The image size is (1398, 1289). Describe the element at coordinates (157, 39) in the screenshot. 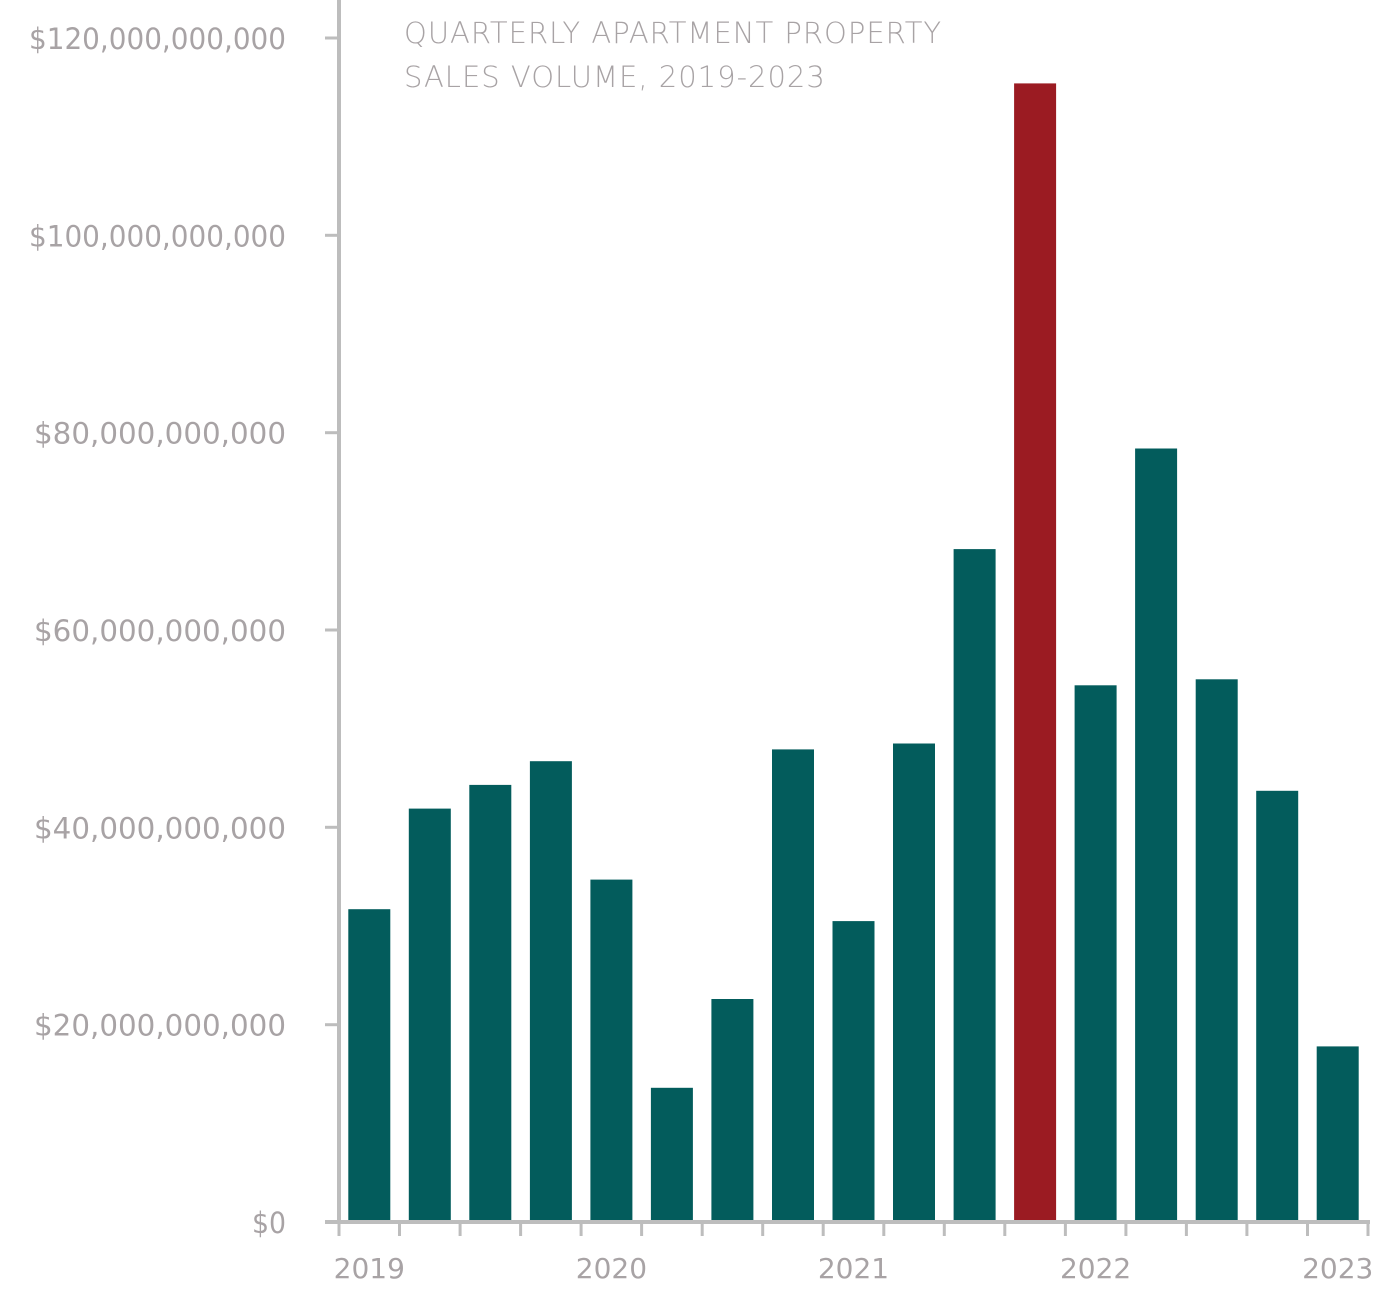

I see `y-tick-label: $120,000,000,000` at that location.